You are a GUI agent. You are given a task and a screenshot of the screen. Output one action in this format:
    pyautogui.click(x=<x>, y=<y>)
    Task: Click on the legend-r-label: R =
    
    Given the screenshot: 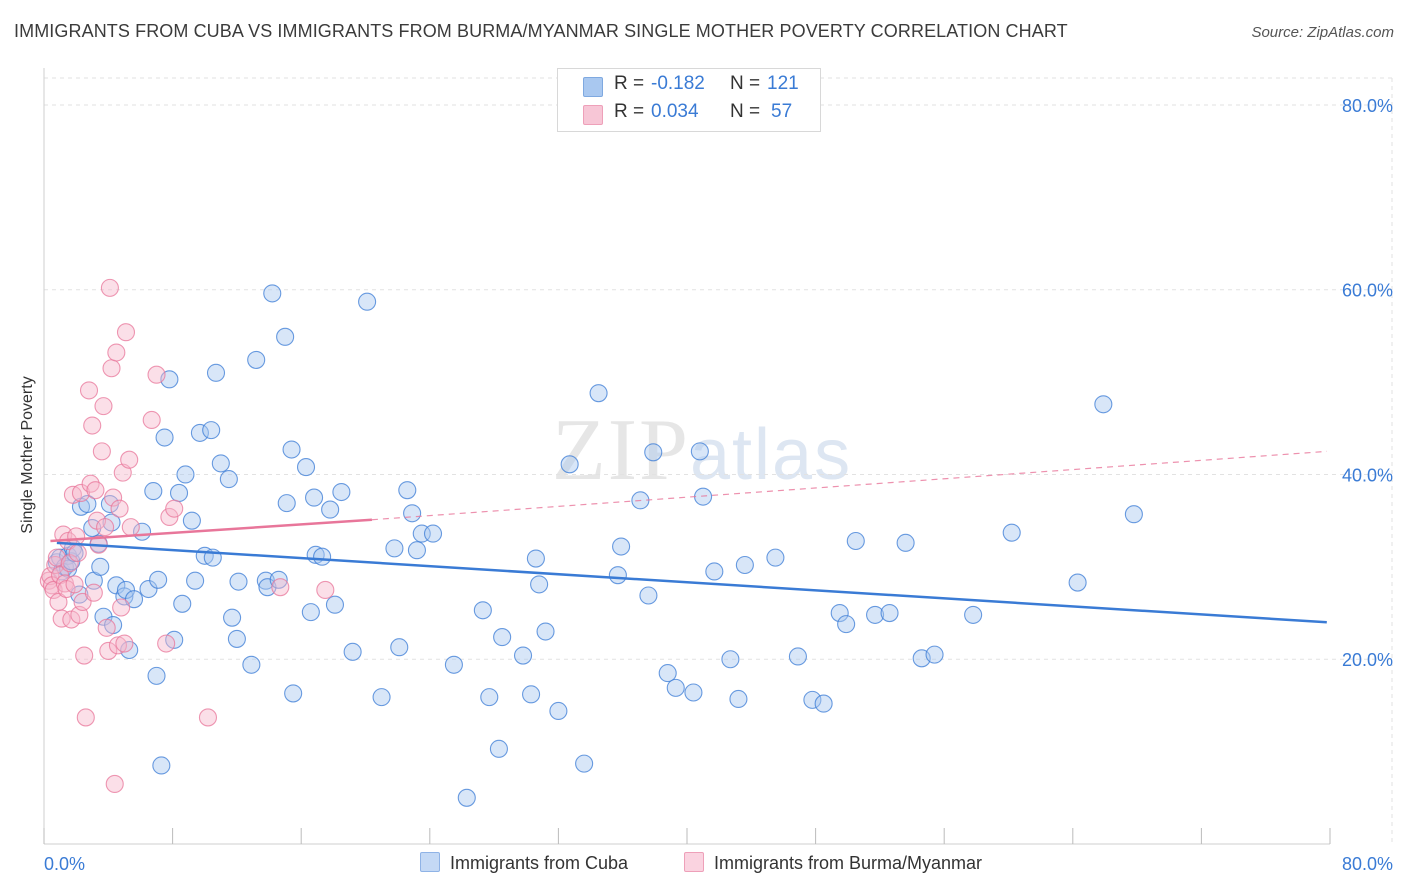 What is the action you would take?
    pyautogui.click(x=629, y=83)
    